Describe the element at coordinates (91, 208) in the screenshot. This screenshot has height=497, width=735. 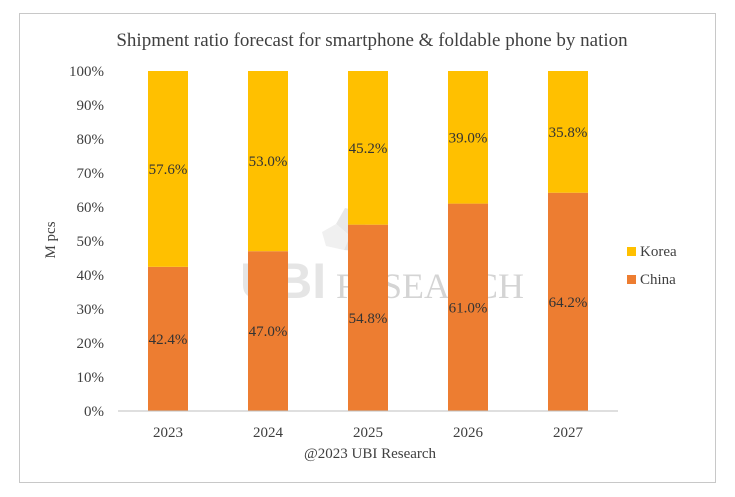
I see `y-tick-label: 60%` at that location.